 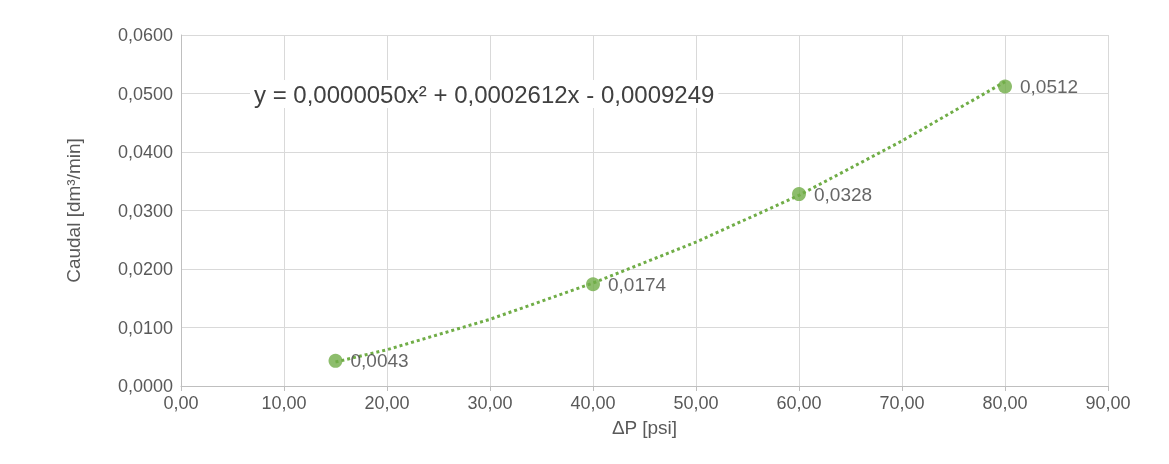 What do you see at coordinates (1005, 403) in the screenshot?
I see `x-tick-label: 80,00` at bounding box center [1005, 403].